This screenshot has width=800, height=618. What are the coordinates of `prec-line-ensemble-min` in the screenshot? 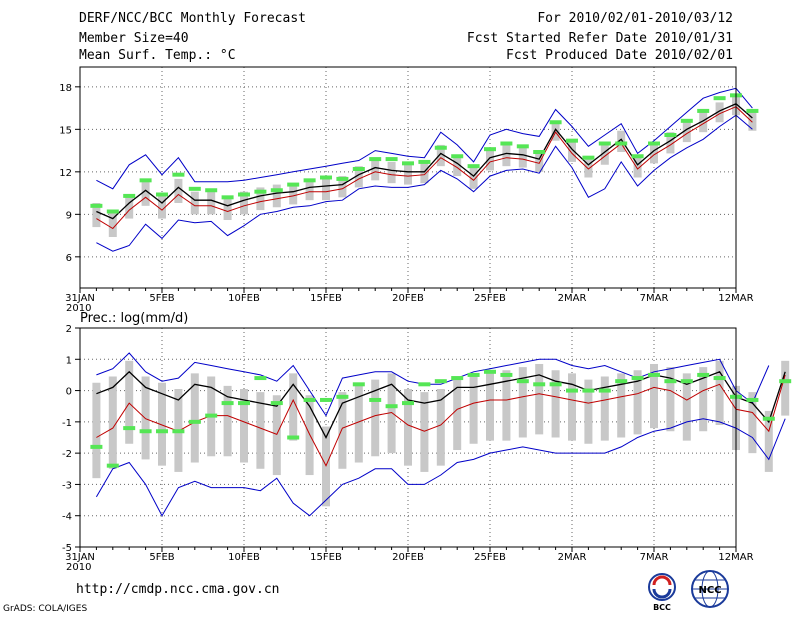 It's located at (440, 467).